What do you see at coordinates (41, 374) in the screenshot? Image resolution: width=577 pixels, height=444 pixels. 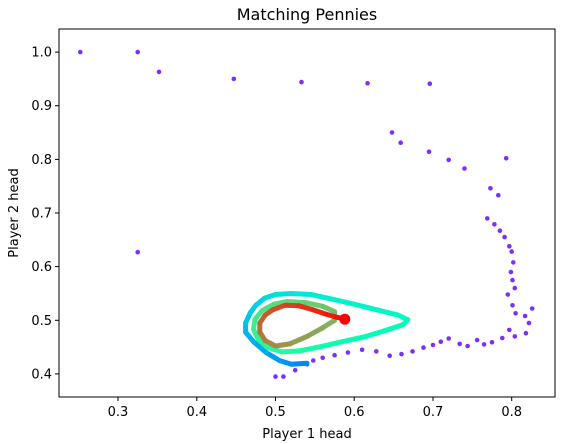 I see `y-tick-label: 0.4` at bounding box center [41, 374].